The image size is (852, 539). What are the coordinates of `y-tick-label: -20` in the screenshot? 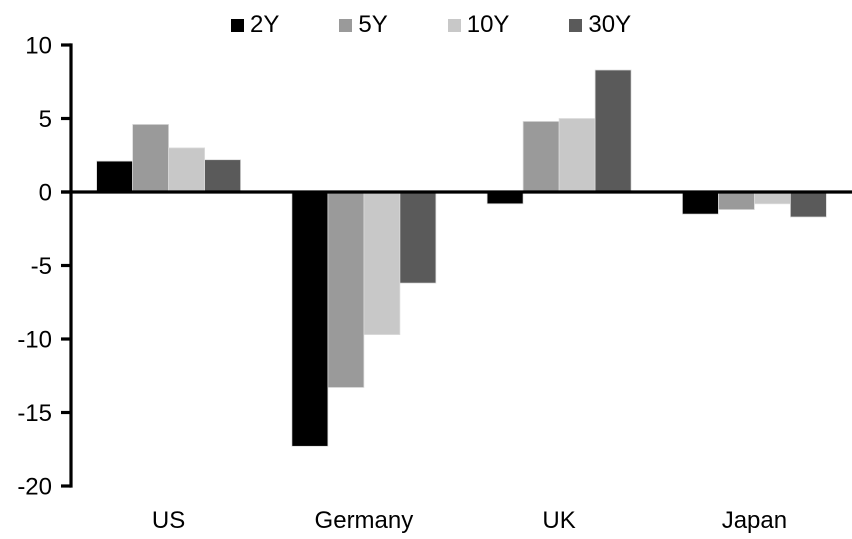 It's located at (34, 487).